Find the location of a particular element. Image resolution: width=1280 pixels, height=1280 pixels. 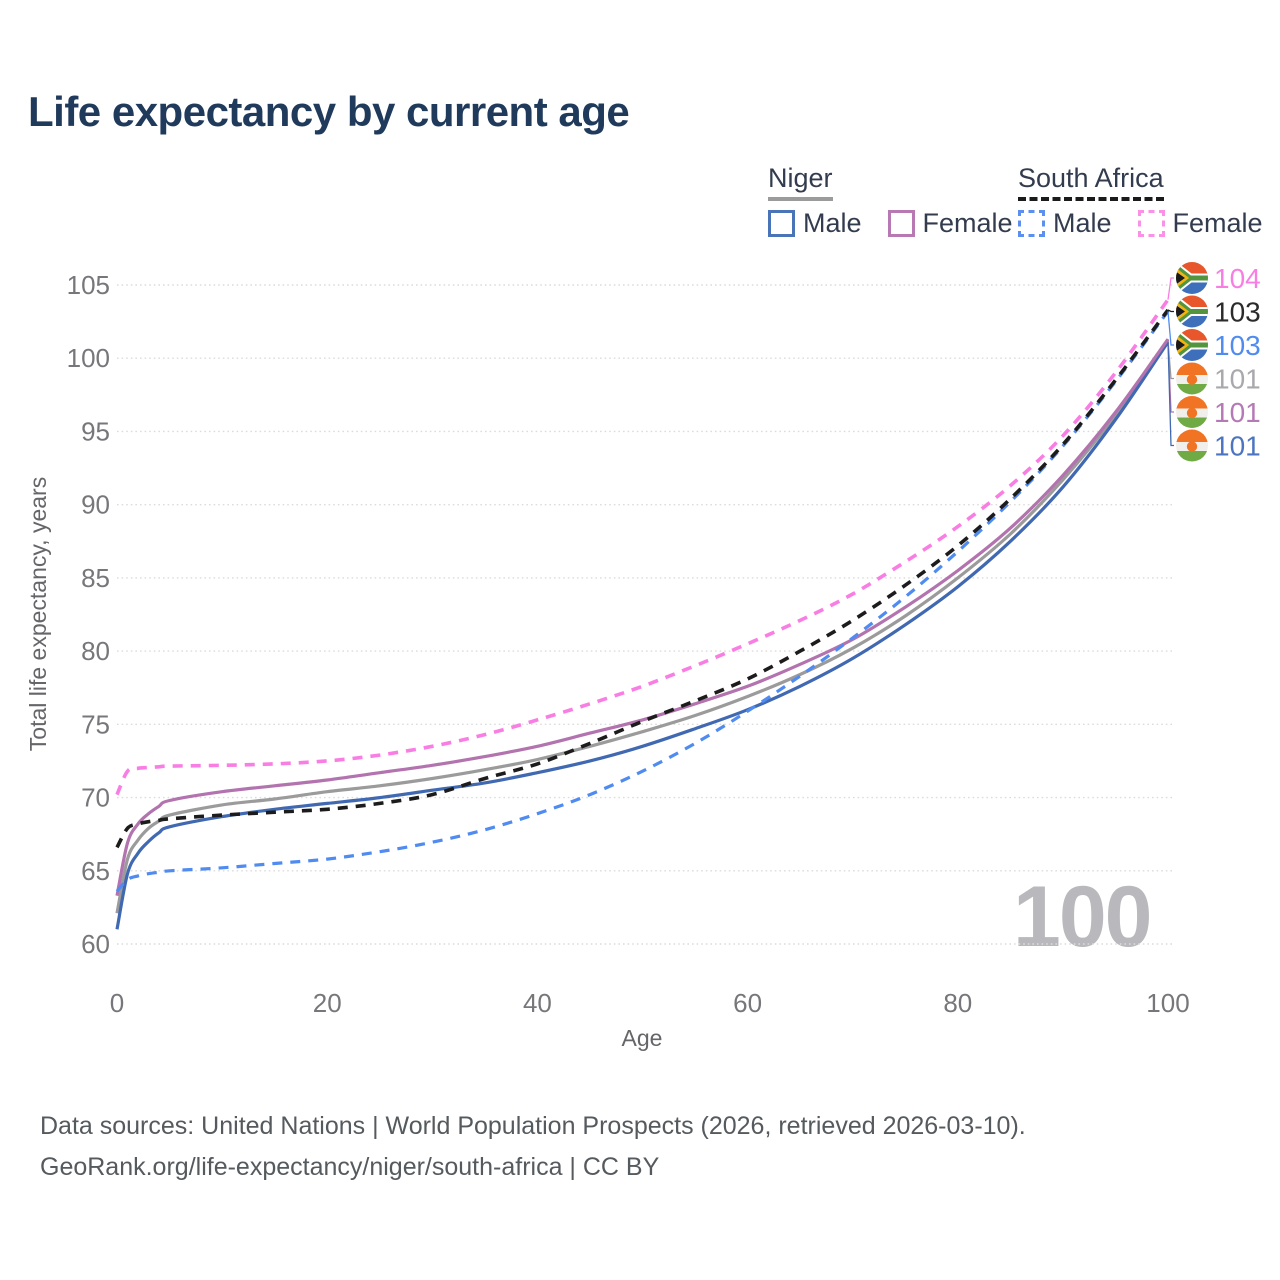

x-axis-title: Age is located at coordinates (642, 1038).